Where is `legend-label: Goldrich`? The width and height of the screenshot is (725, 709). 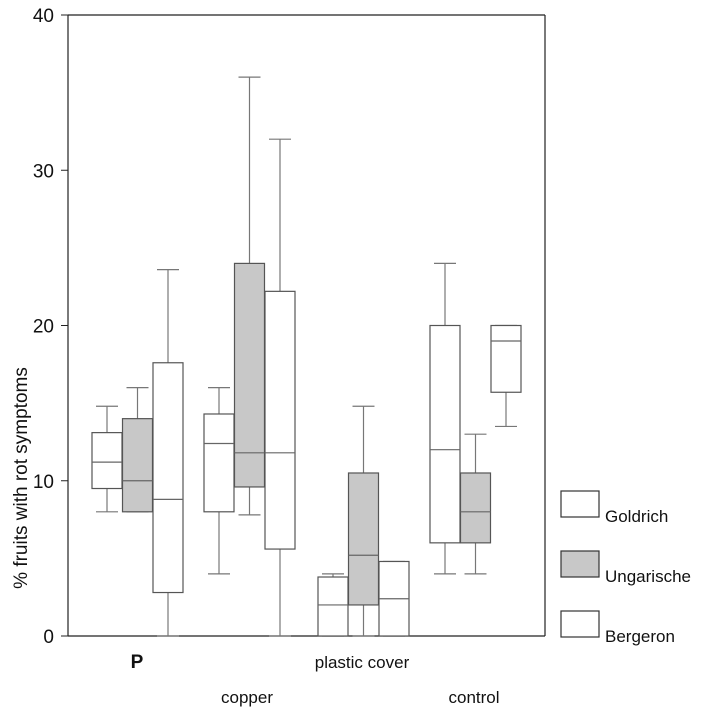
legend-label: Goldrich is located at coordinates (636, 516).